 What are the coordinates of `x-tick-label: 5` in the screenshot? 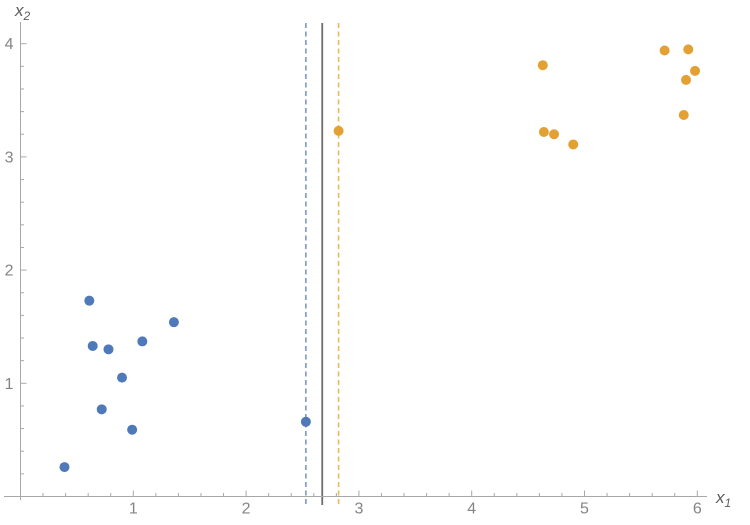 It's located at (584, 509).